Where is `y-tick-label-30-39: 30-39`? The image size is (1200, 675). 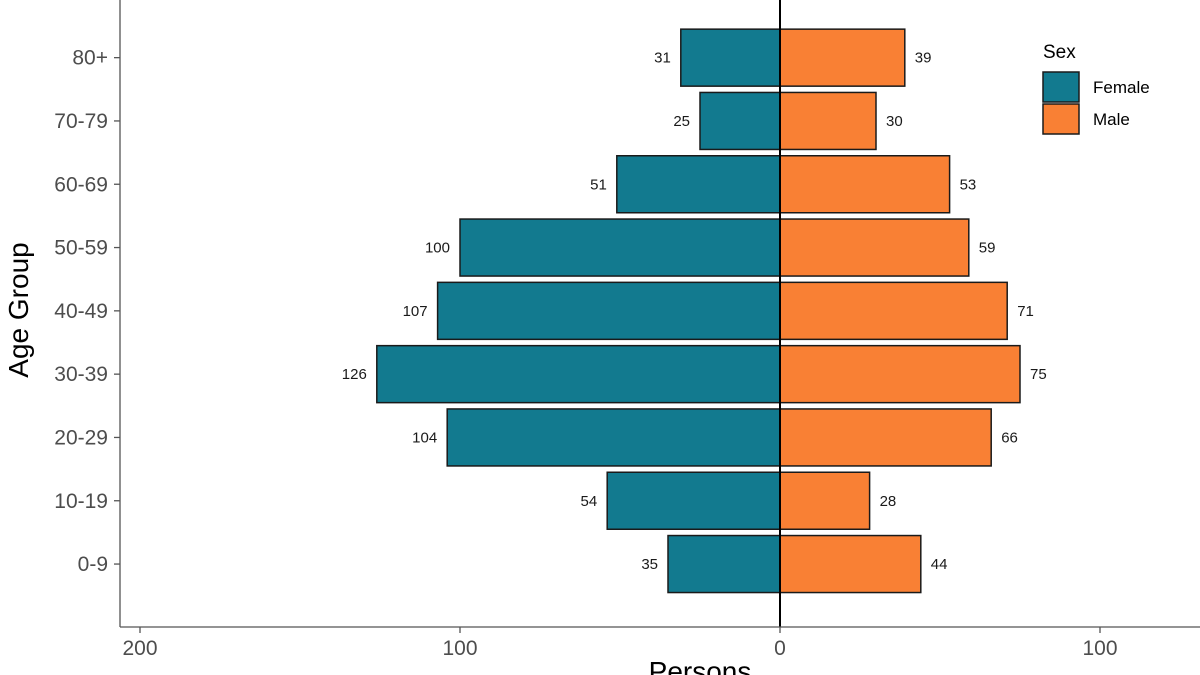 y-tick-label-30-39: 30-39 is located at coordinates (81, 374).